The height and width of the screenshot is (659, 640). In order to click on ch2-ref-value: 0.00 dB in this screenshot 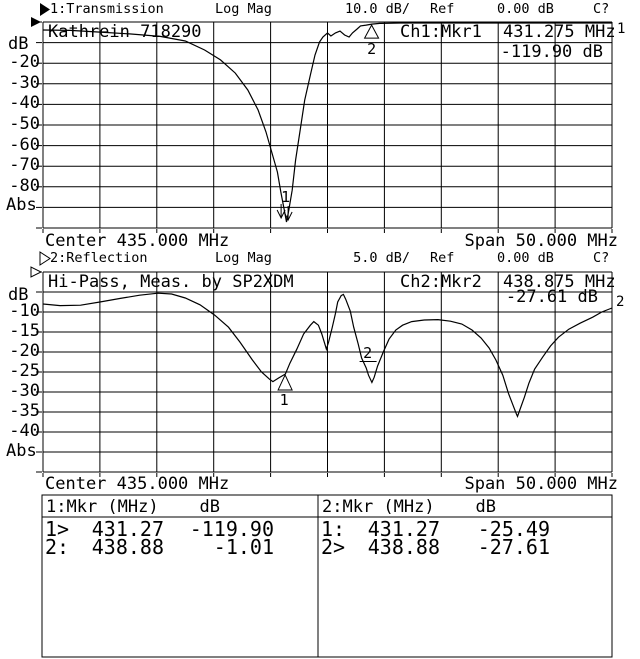, I will do `click(525, 258)`.